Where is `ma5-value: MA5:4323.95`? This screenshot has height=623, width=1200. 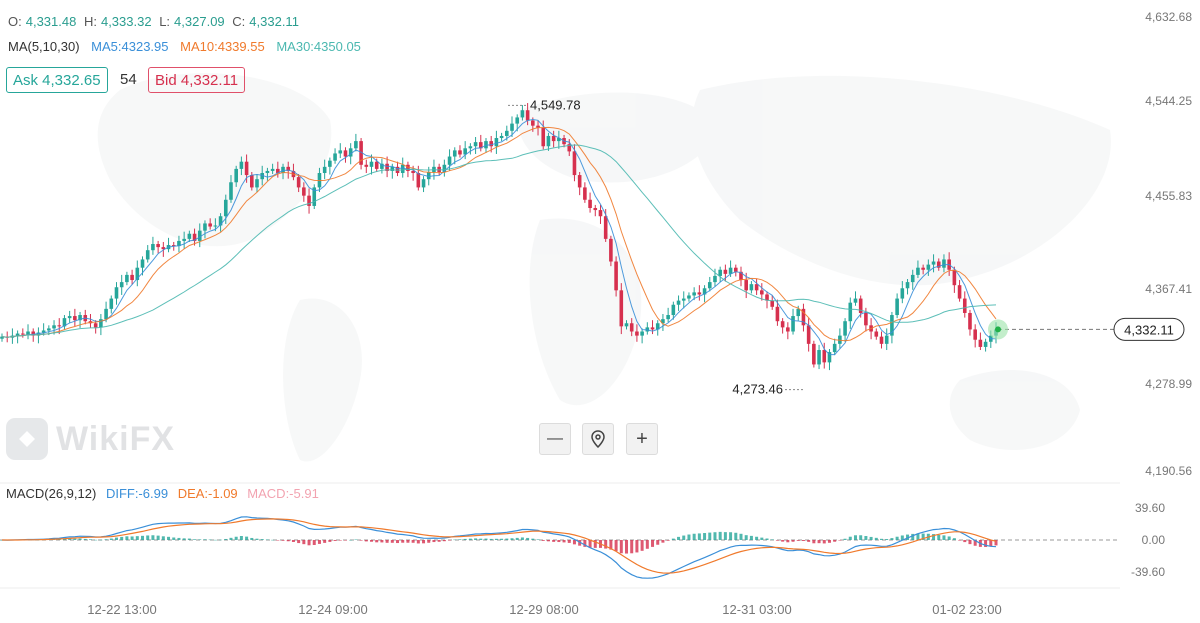
ma5-value: MA5:4323.95 is located at coordinates (130, 46).